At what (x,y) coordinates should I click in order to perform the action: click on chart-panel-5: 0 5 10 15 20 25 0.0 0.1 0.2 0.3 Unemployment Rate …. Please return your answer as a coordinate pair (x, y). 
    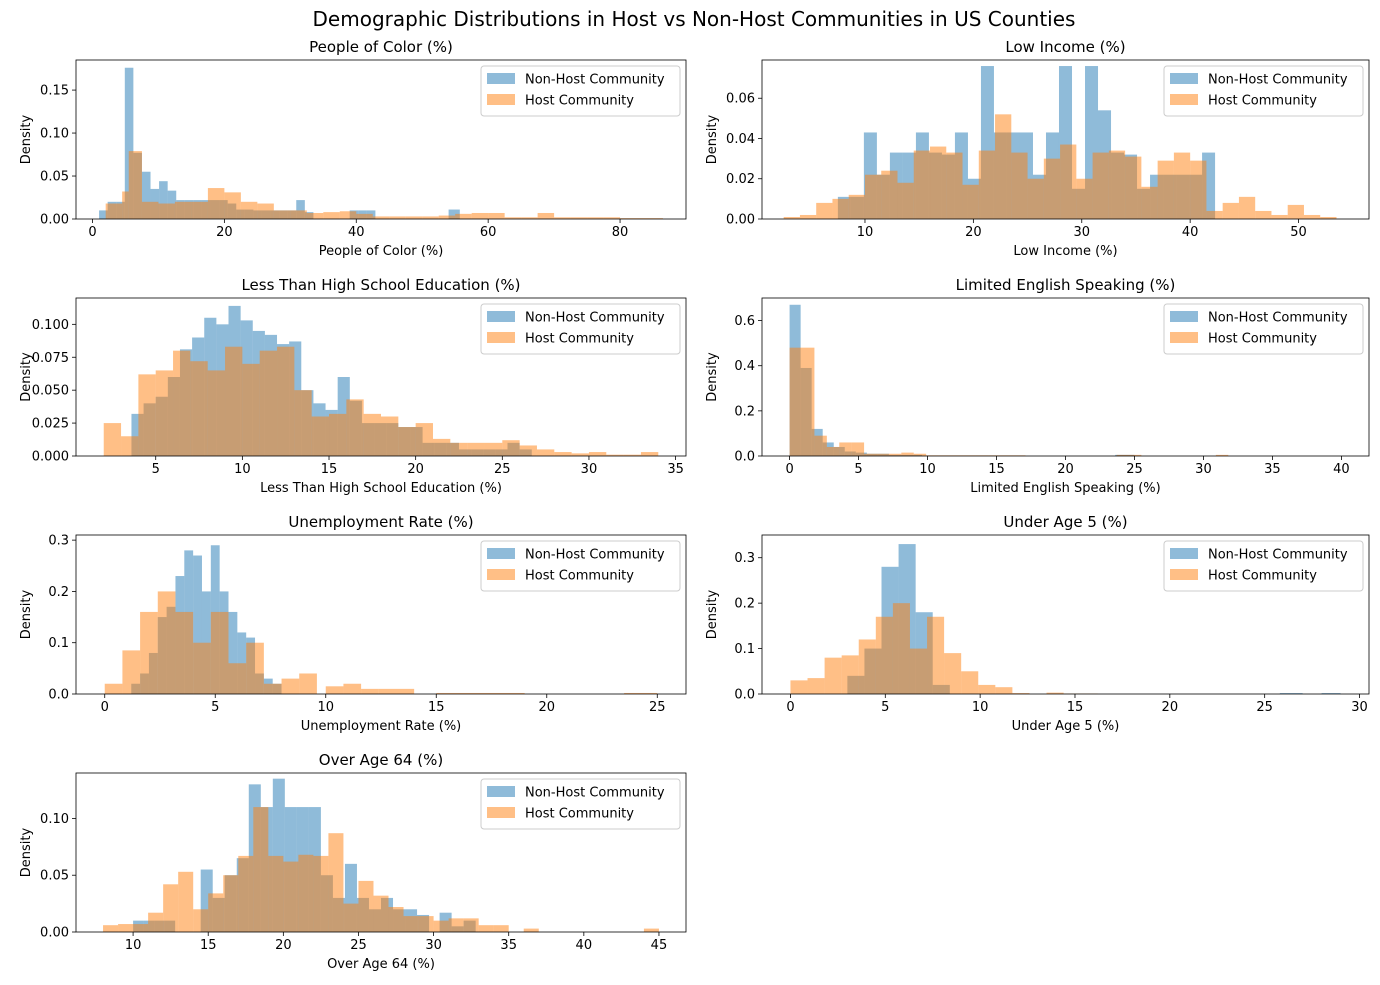
    Looking at the image, I should click on (353, 623).